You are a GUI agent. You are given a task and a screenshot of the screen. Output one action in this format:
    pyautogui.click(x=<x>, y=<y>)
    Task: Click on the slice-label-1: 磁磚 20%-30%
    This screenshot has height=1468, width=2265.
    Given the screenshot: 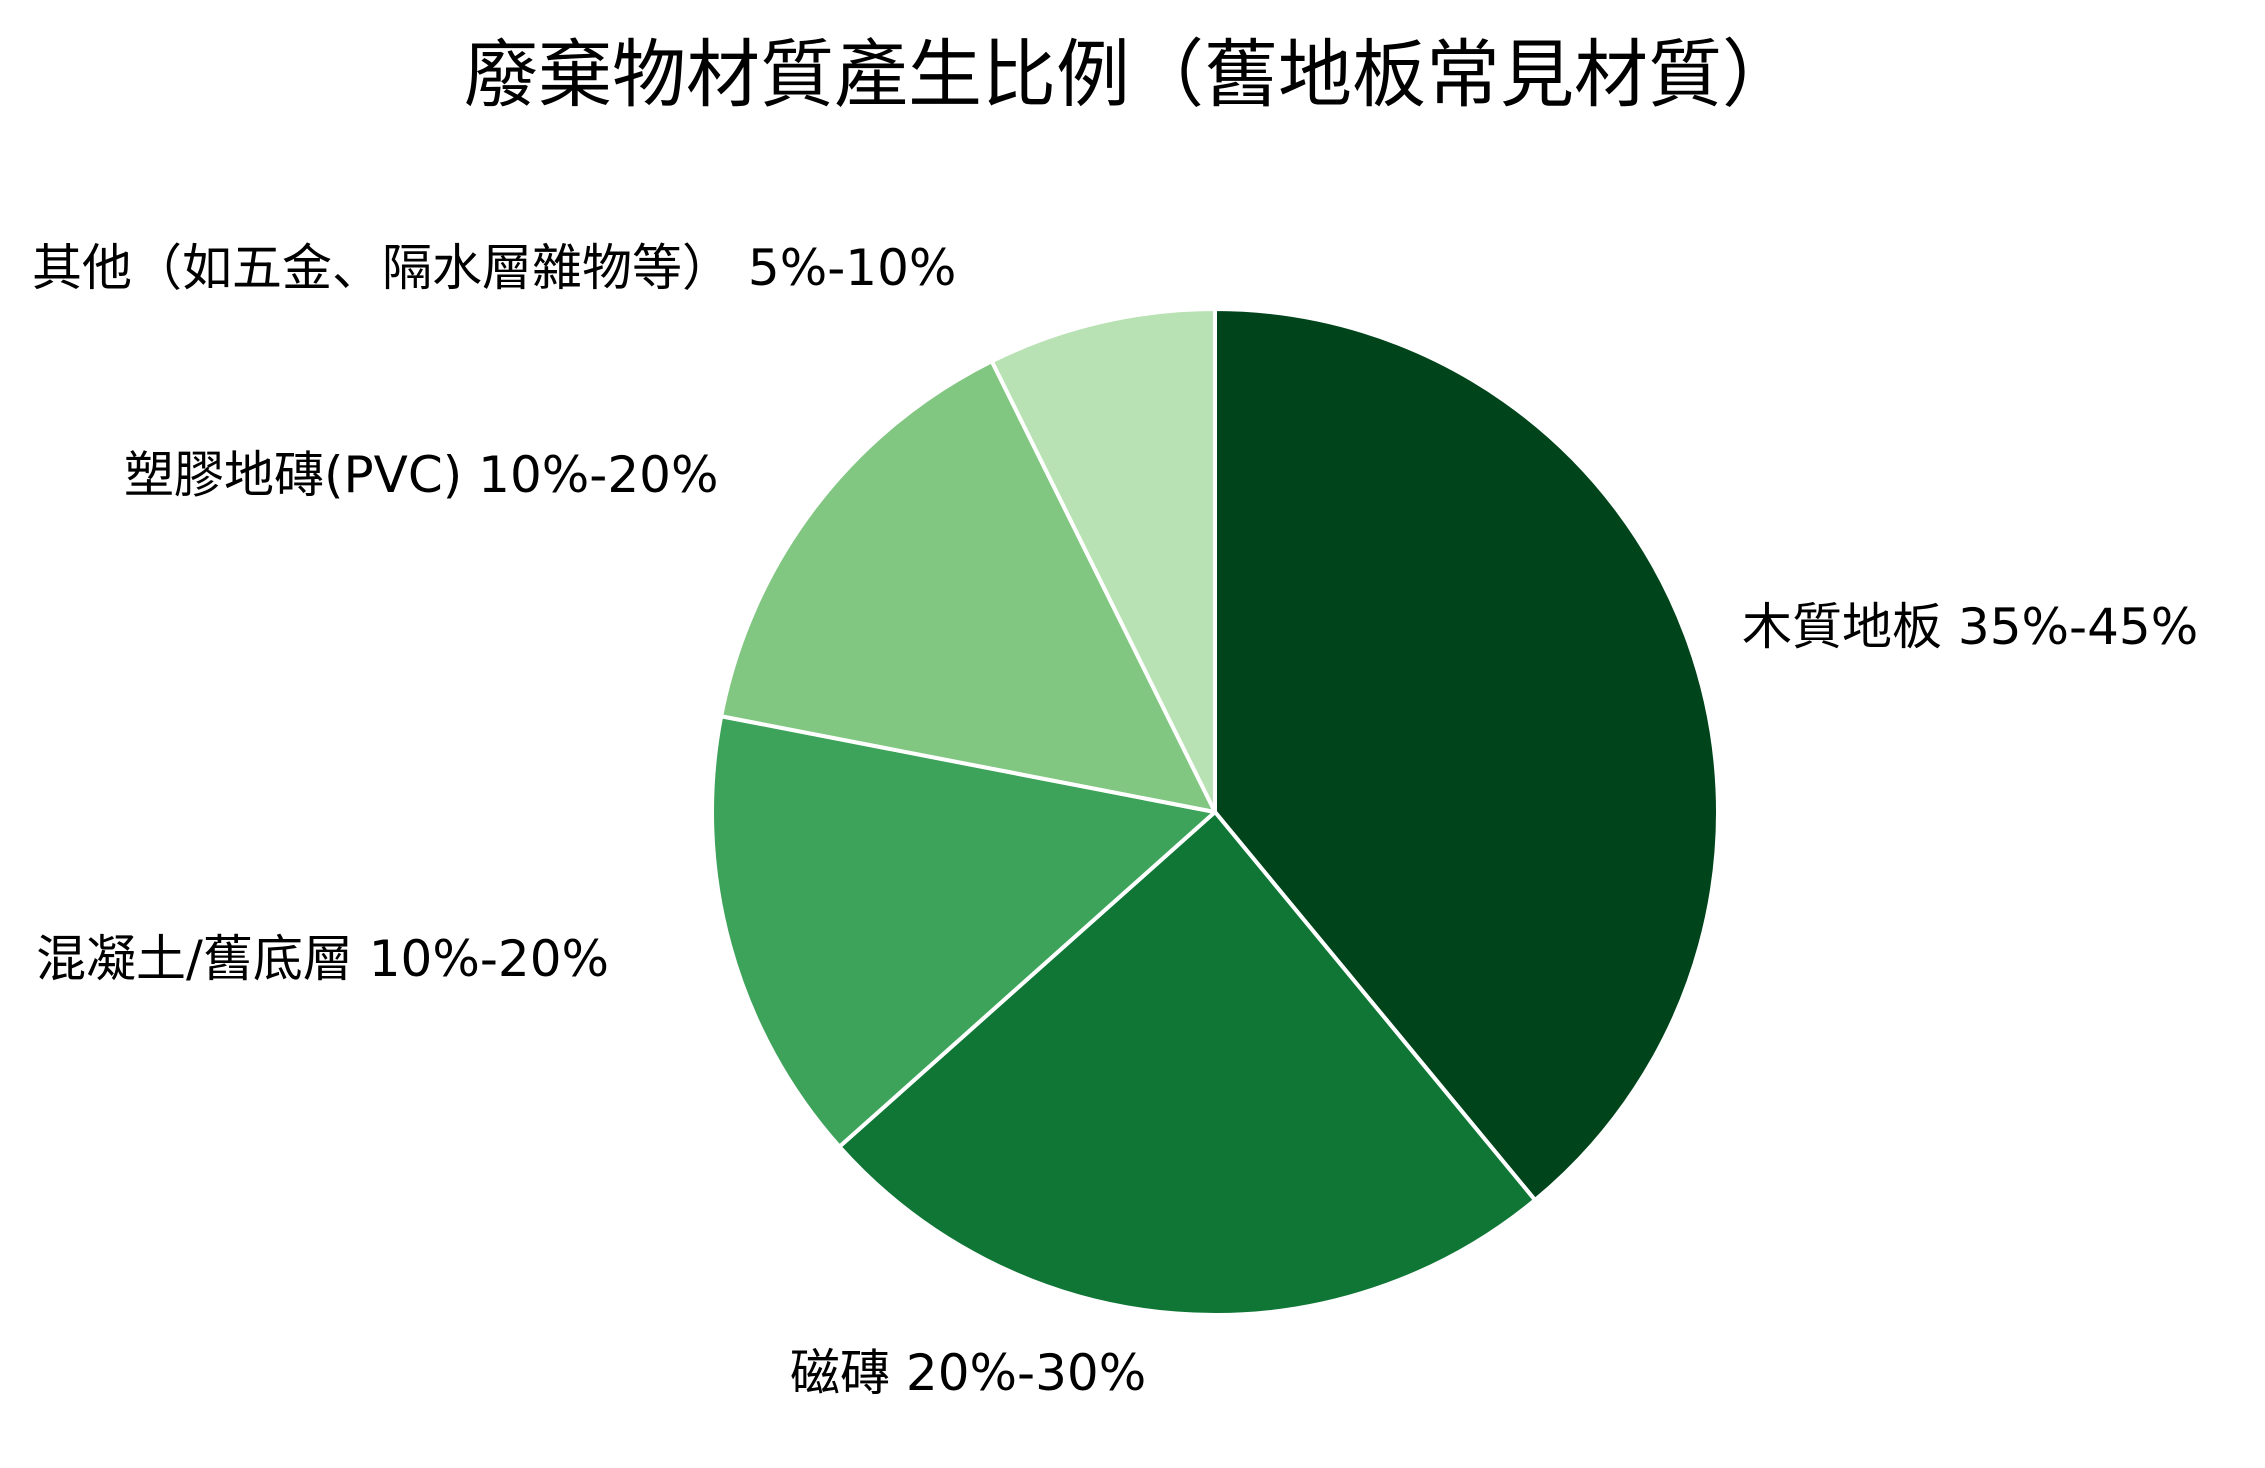 What is the action you would take?
    pyautogui.click(x=968, y=1373)
    